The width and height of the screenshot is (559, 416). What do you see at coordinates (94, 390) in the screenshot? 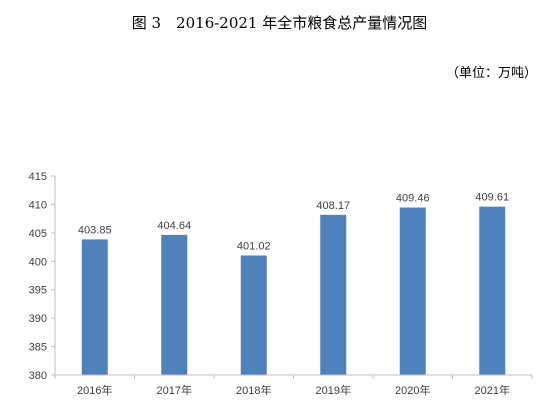
I see `x-tick-label: 2016年` at bounding box center [94, 390].